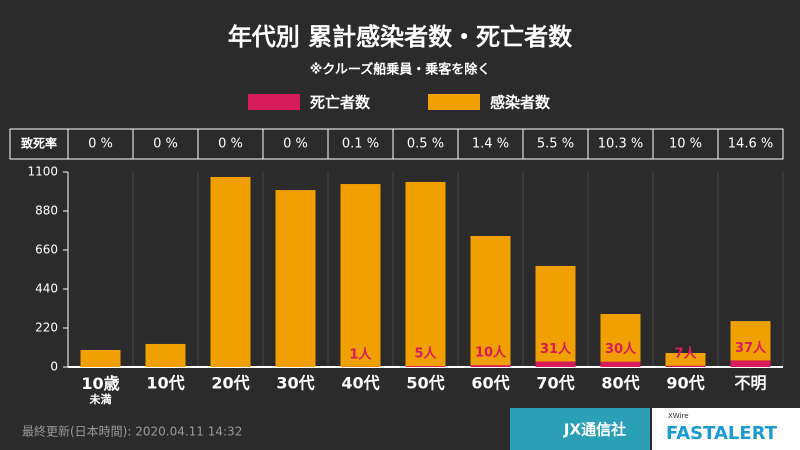 The image size is (800, 450). What do you see at coordinates (490, 144) in the screenshot?
I see `rate-value: 1.4 %` at bounding box center [490, 144].